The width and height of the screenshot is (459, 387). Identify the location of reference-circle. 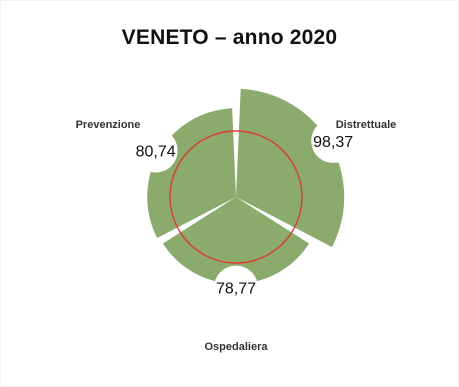
(236, 197).